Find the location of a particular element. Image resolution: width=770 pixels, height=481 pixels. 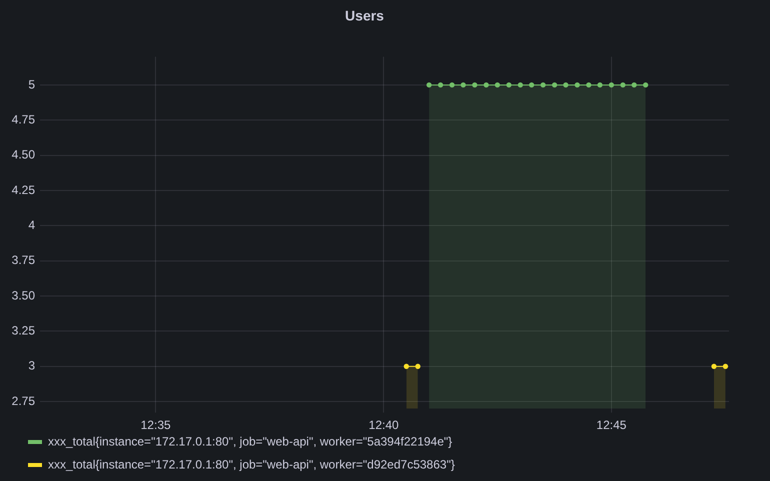

y-tick-label: 3.25 is located at coordinates (24, 331).